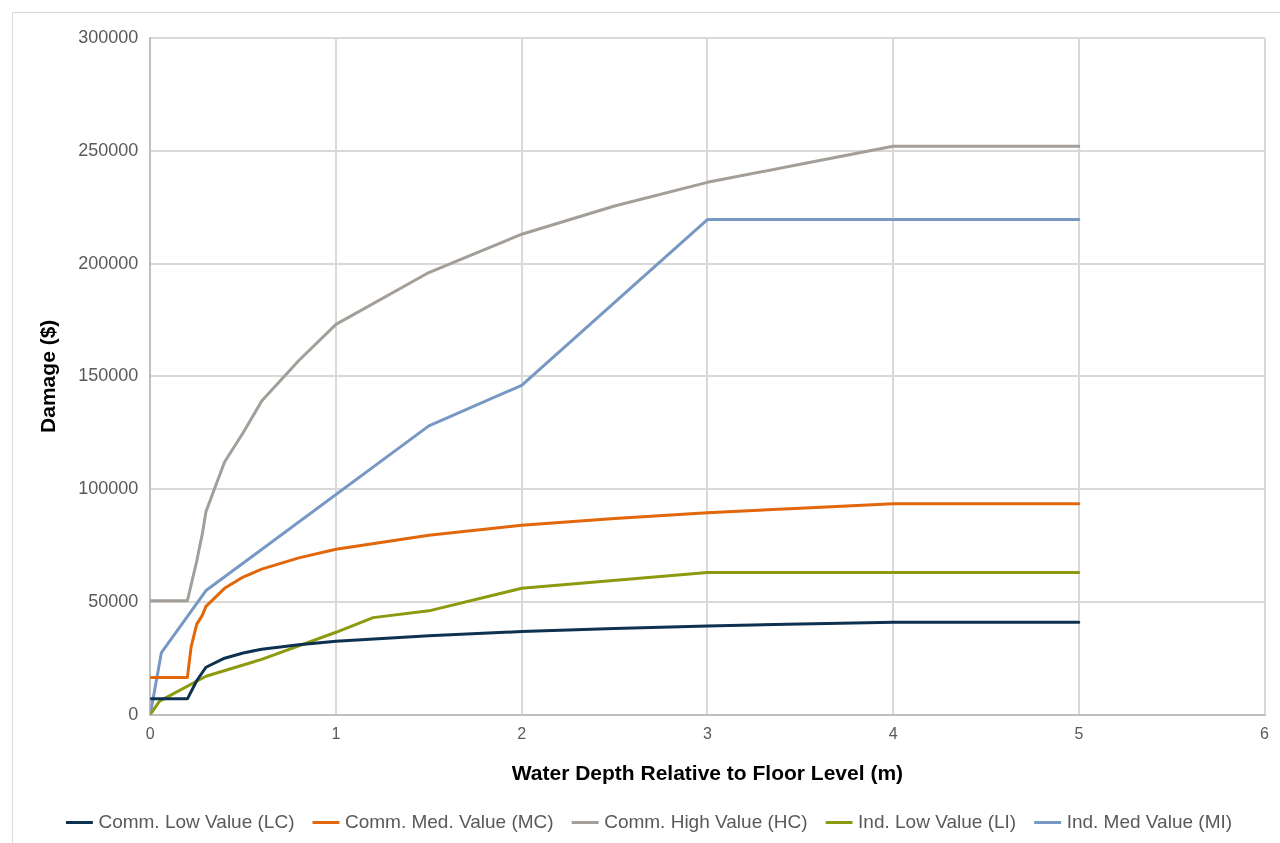 The height and width of the screenshot is (843, 1280). Describe the element at coordinates (108, 375) in the screenshot. I see `y-tick-label: 150000` at that location.